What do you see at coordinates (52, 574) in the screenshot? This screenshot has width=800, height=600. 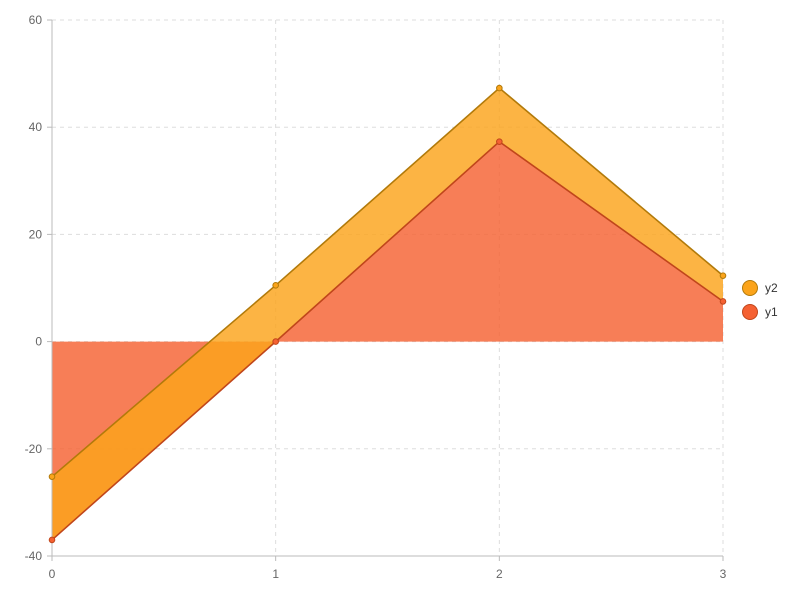 I see `x-tick-label: 0` at bounding box center [52, 574].